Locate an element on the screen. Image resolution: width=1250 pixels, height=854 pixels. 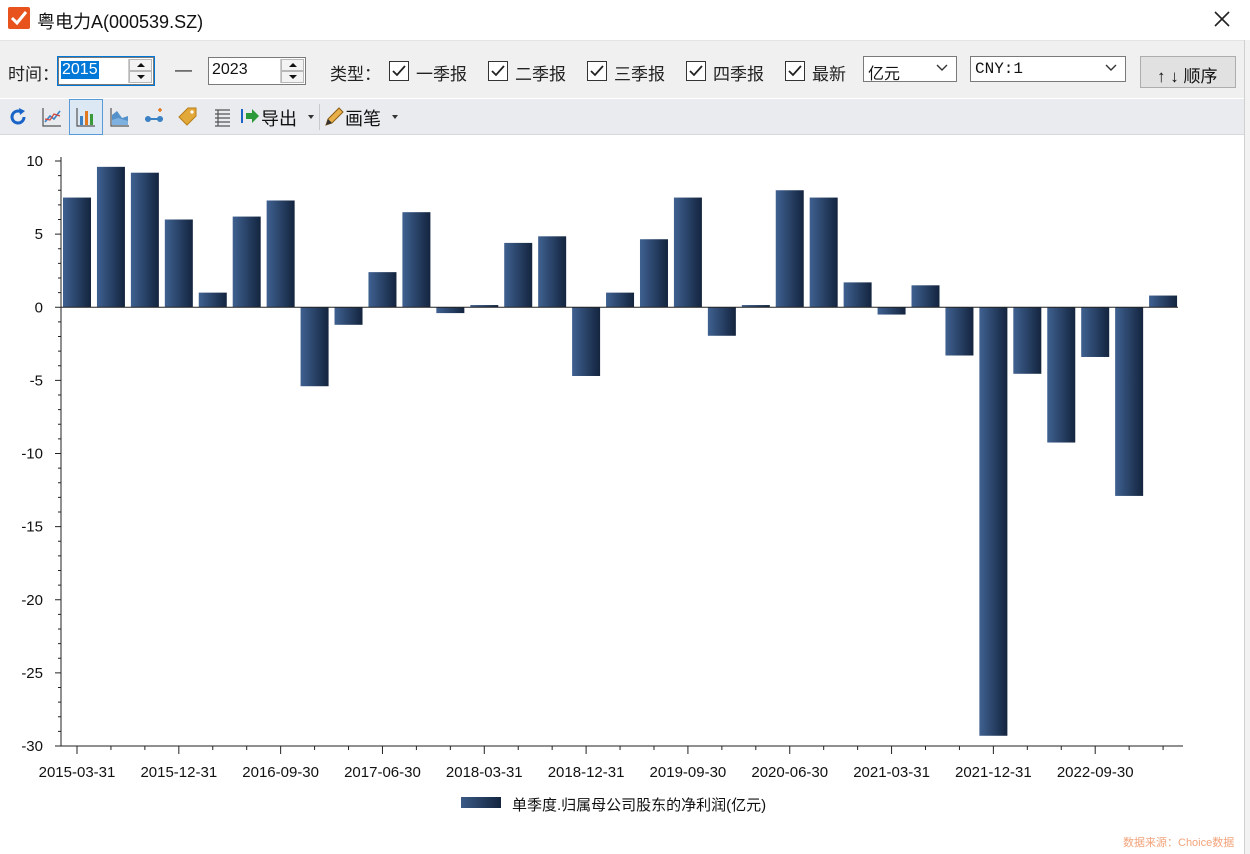
refresh-icon is located at coordinates (18, 117).